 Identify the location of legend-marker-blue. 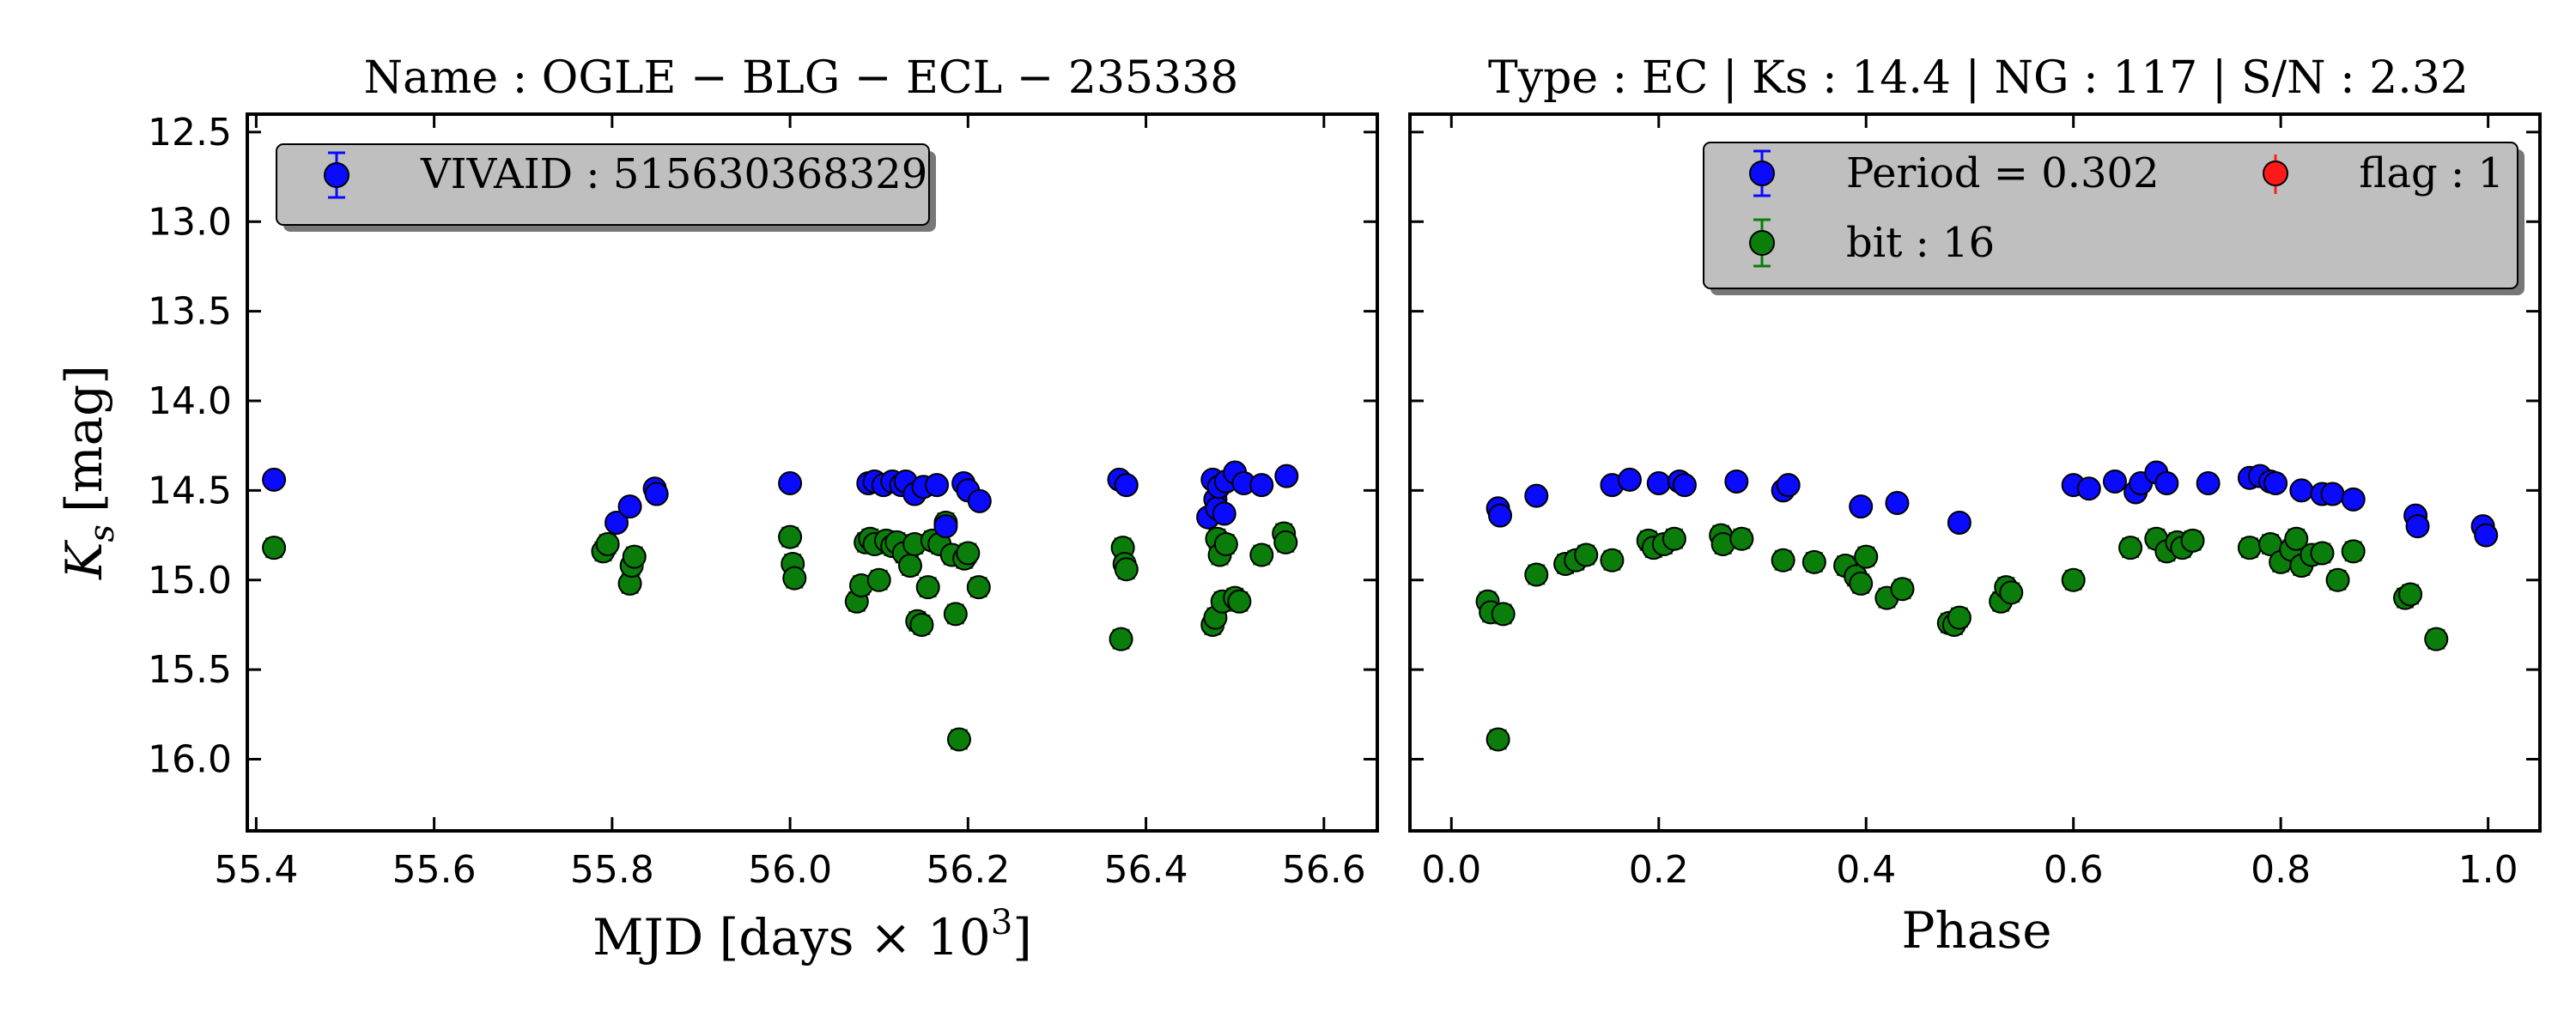
(336, 175).